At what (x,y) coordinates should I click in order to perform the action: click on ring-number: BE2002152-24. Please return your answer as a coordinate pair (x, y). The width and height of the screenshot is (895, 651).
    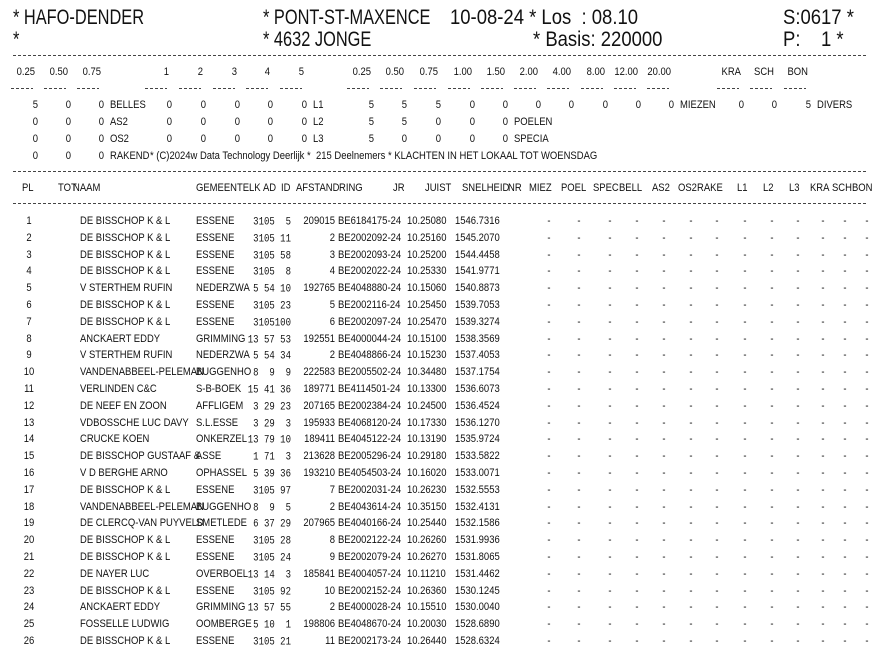
    Looking at the image, I should click on (370, 590).